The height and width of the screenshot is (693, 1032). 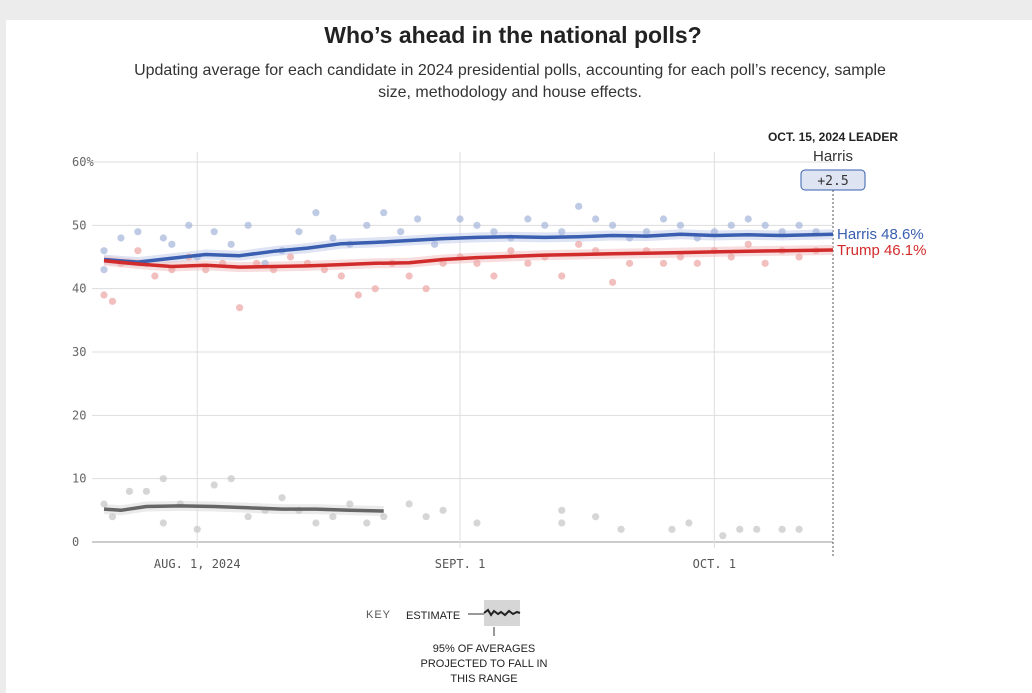 I want to click on y-tick-label: 30, so click(x=79, y=352).